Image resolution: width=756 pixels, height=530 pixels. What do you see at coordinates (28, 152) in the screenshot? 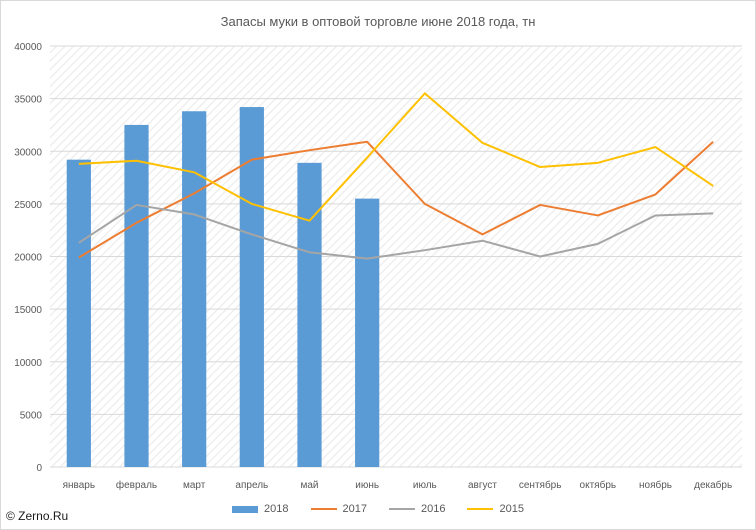
I see `y-tick-label: 30000` at bounding box center [28, 152].